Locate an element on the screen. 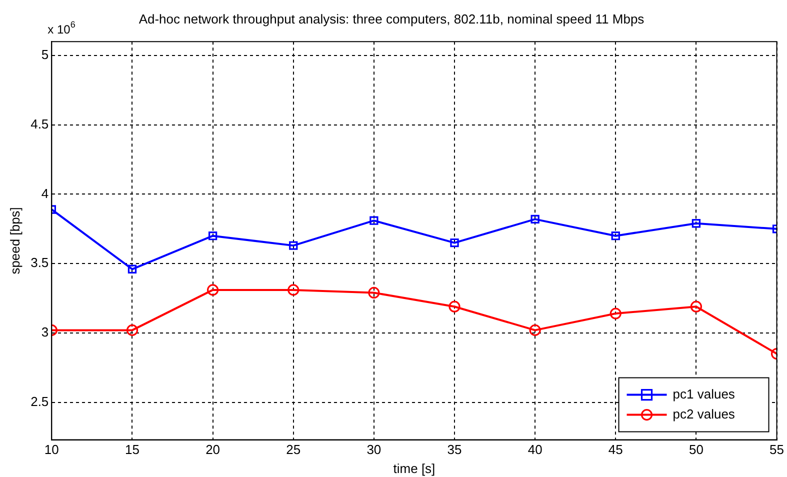 Image resolution: width=787 pixels, height=477 pixels. y-tick-label: 3.5 is located at coordinates (39, 262).